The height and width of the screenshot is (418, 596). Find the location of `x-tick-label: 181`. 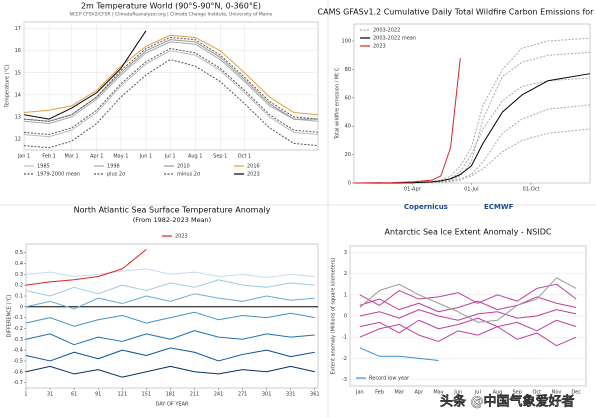

x-tick-label: 181 is located at coordinates (171, 395).